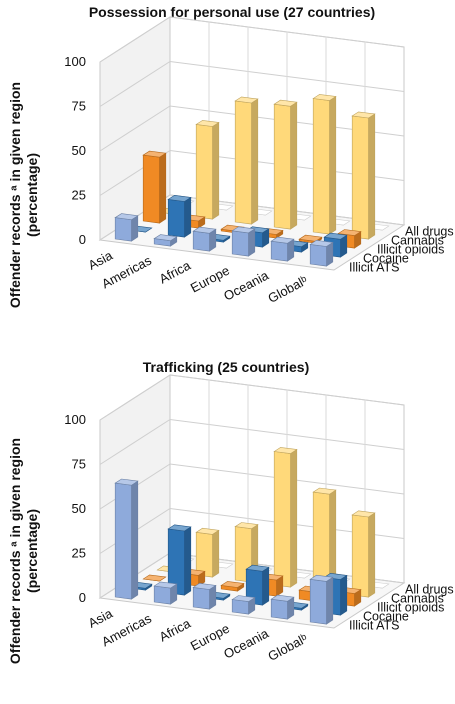  Describe the element at coordinates (287, 289) in the screenshot. I see `chart-1-category-label: Globalᵇ` at that location.